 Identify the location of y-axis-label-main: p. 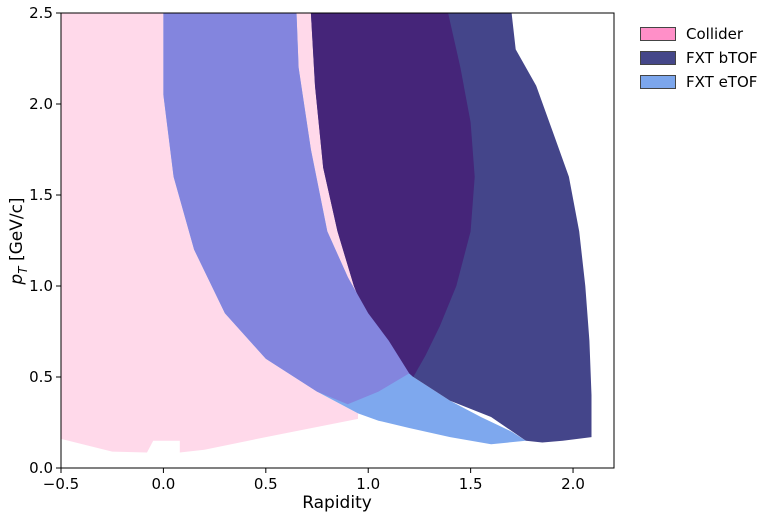
(17, 280).